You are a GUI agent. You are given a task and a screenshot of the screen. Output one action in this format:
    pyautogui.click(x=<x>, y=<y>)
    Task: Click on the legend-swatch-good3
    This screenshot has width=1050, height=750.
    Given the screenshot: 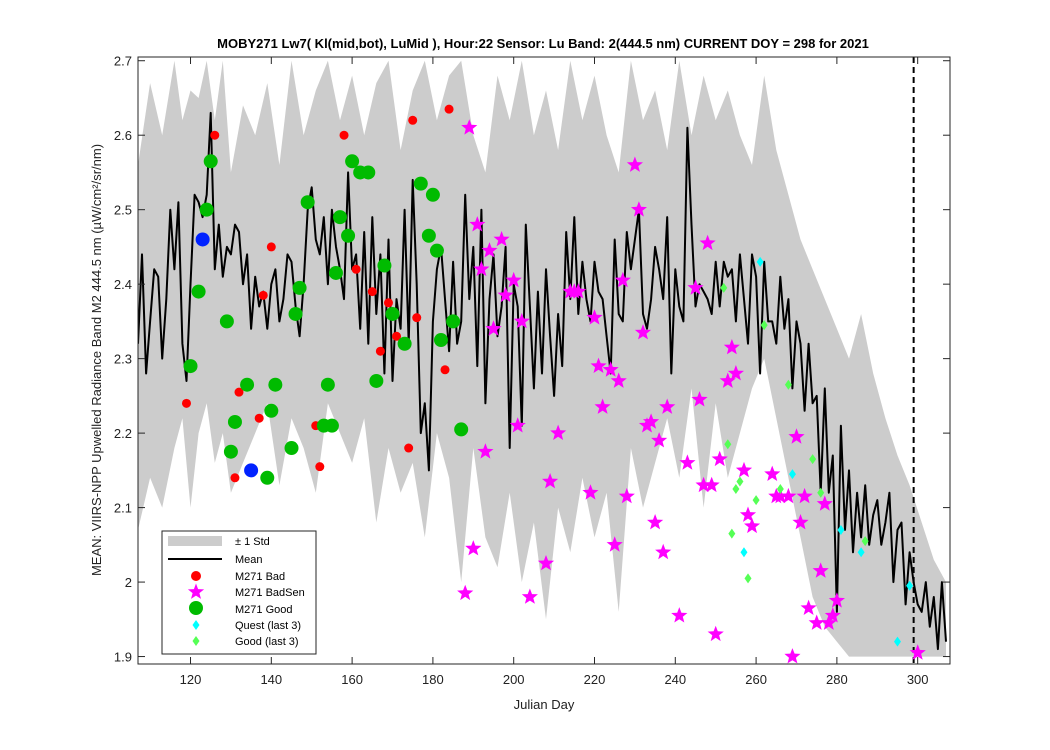 What is the action you would take?
    pyautogui.click(x=196, y=641)
    